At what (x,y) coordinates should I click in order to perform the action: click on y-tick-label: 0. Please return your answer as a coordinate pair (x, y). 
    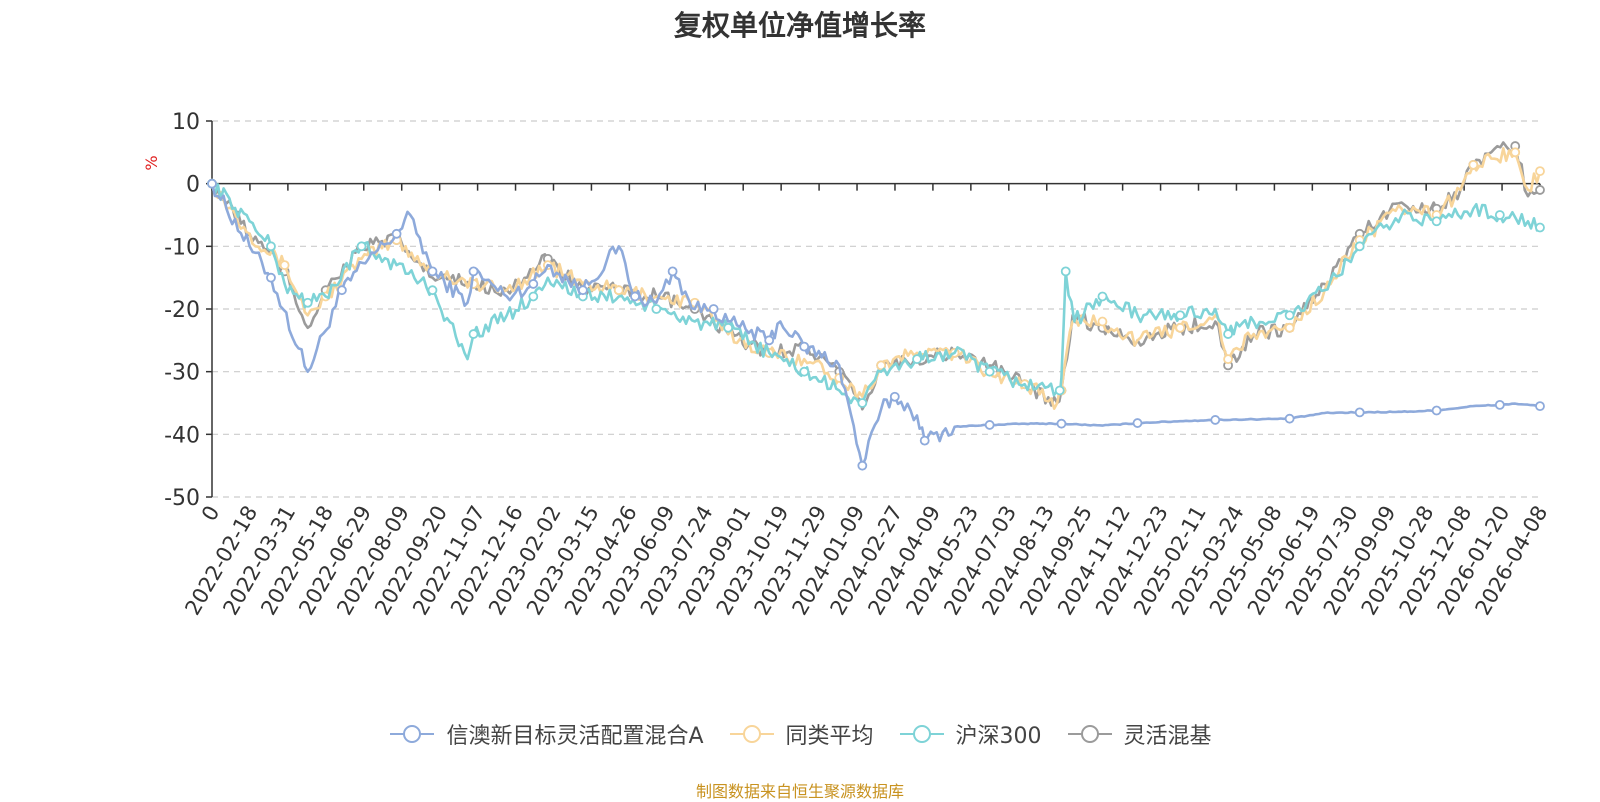
    Looking at the image, I should click on (193, 185).